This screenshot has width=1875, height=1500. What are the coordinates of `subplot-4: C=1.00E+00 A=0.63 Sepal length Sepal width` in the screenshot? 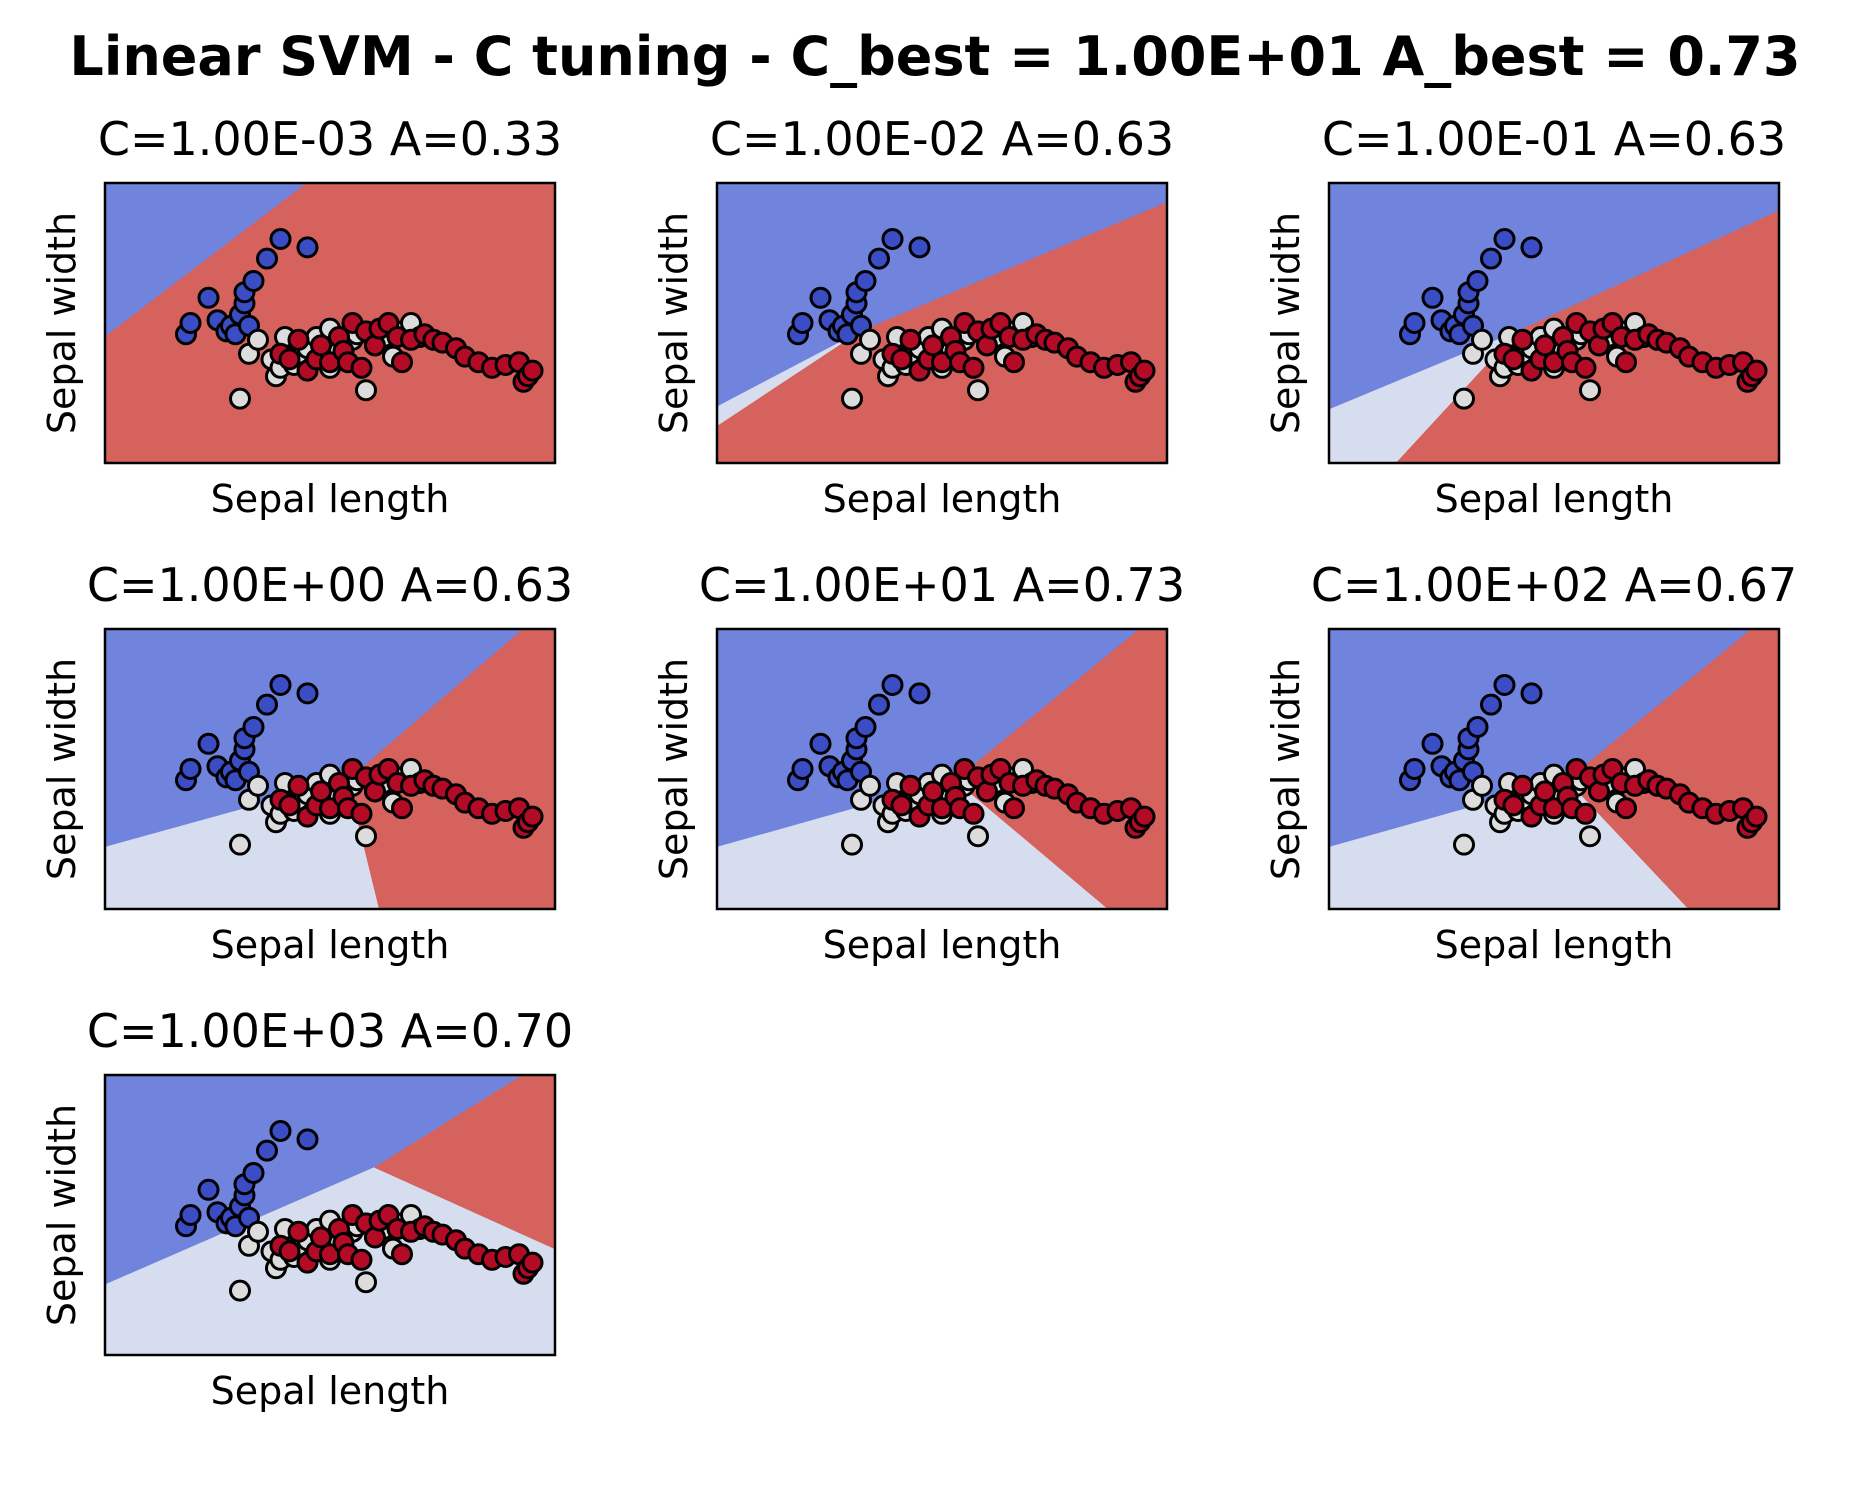 It's located at (306, 762).